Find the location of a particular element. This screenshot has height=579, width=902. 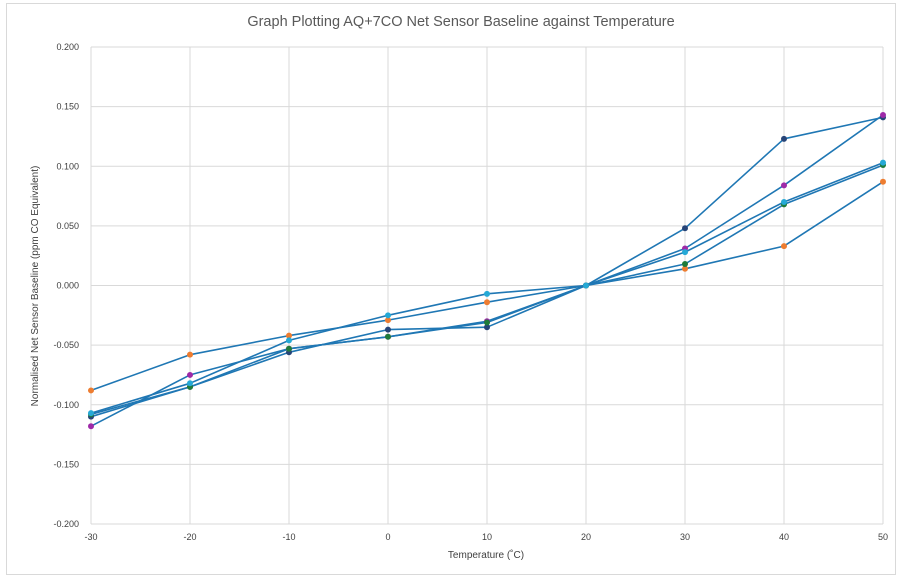

x-tick-label: 10 is located at coordinates (487, 537).